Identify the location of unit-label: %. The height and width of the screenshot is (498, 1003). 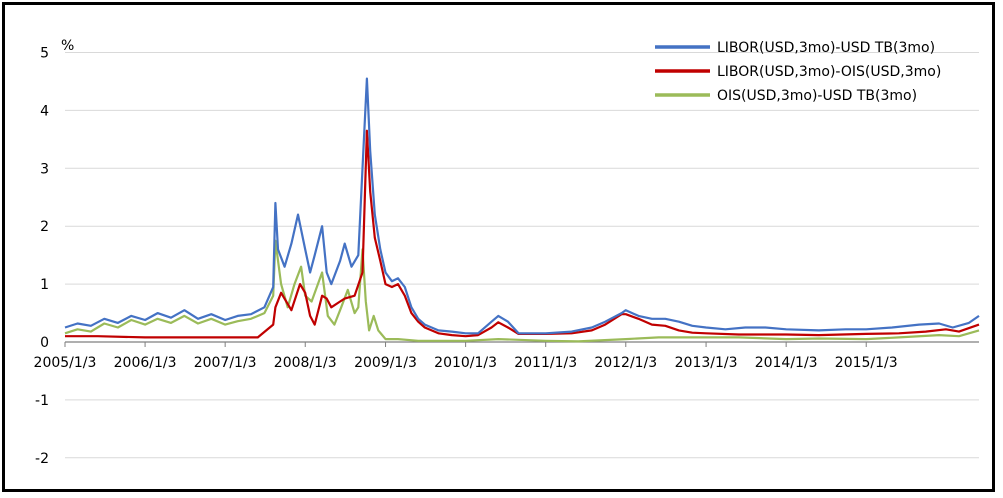
(67, 46).